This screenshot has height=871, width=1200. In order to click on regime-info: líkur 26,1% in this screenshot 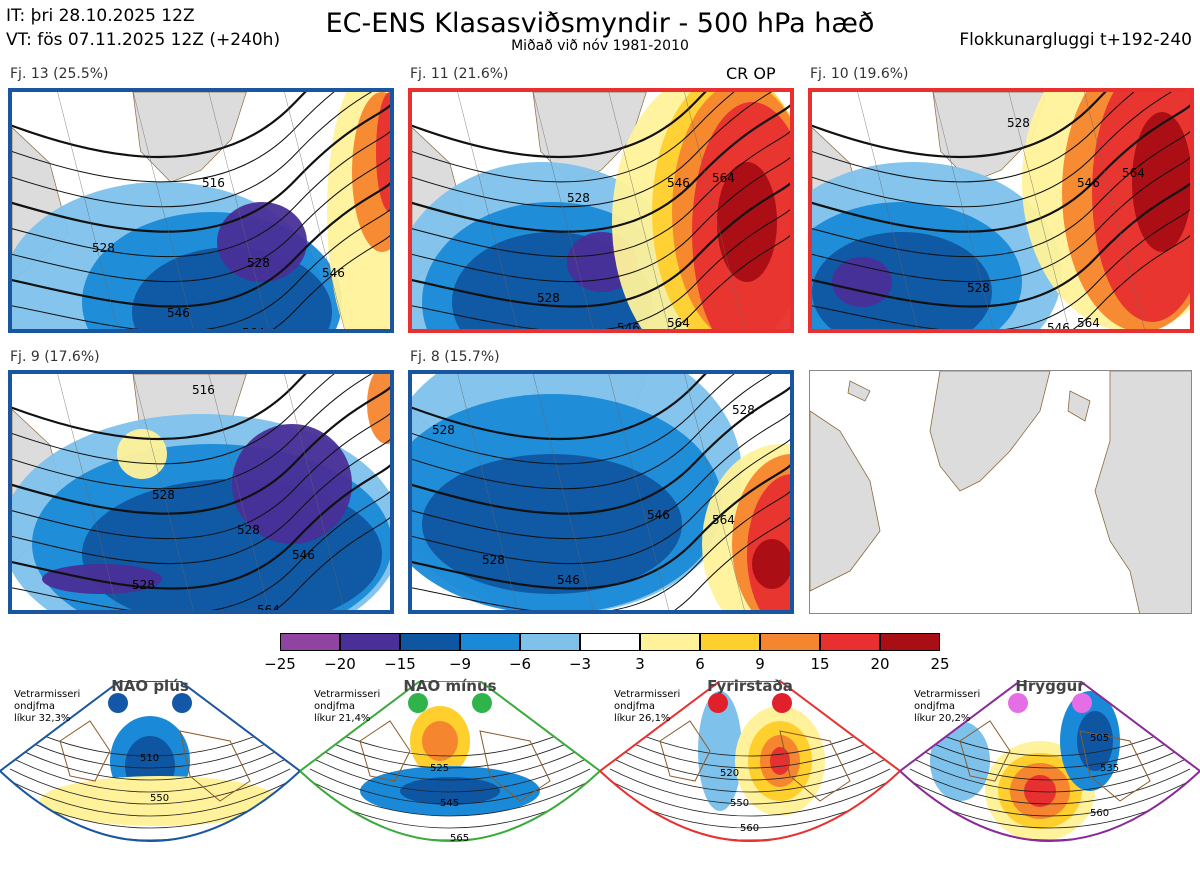, I will do `click(642, 718)`.